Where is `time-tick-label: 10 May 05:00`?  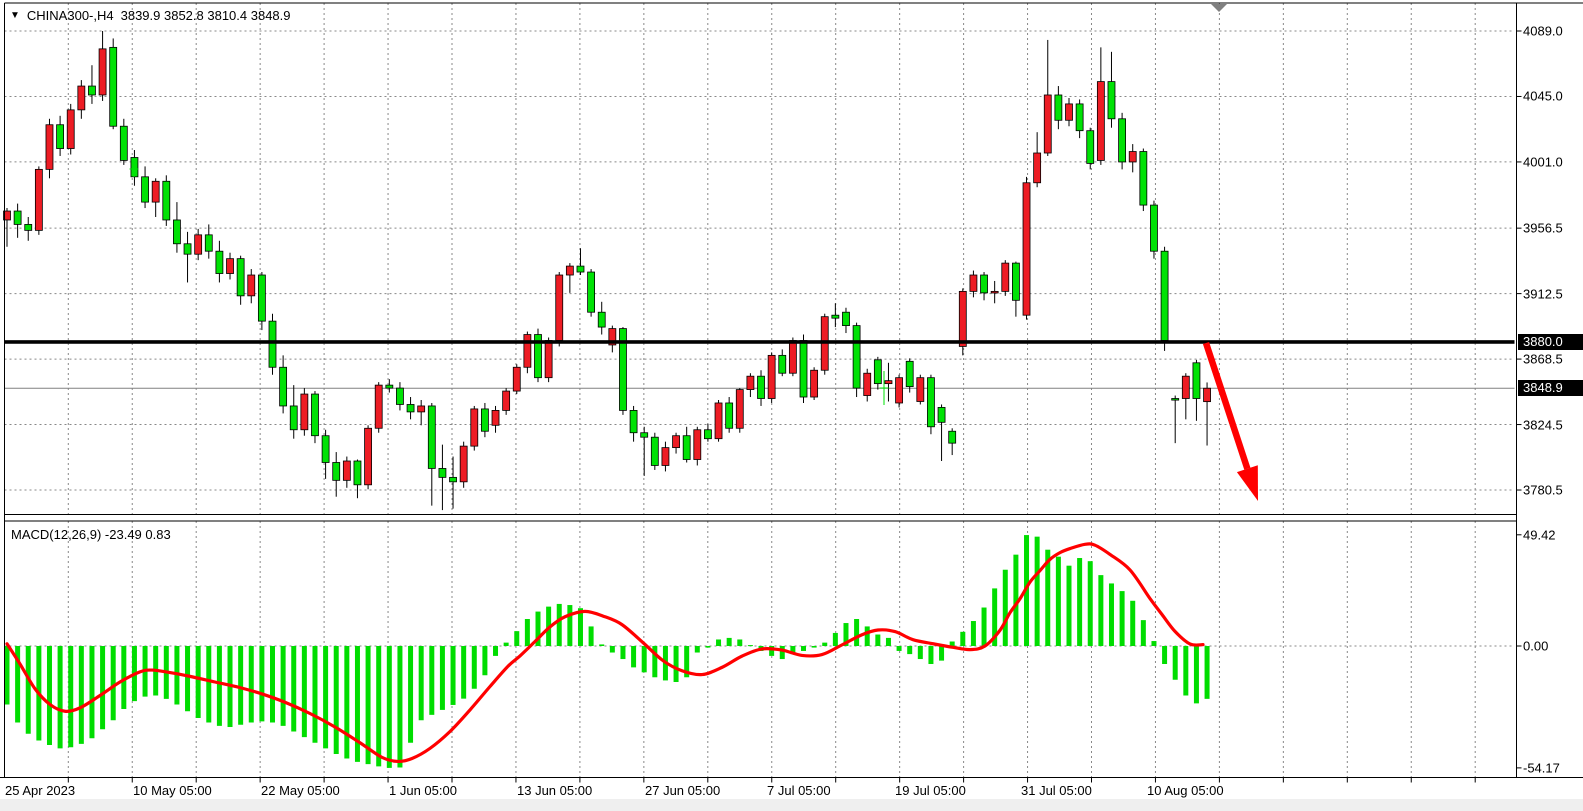
time-tick-label: 10 May 05:00 is located at coordinates (172, 790).